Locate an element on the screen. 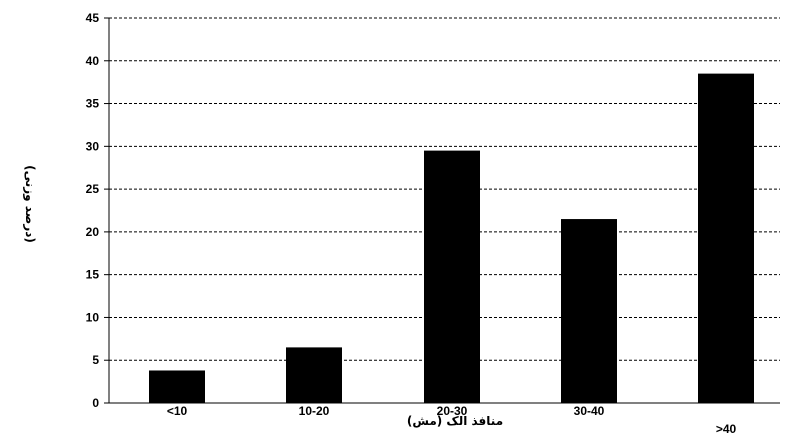 The width and height of the screenshot is (785, 436). y-tick-label: 45 is located at coordinates (93, 18).